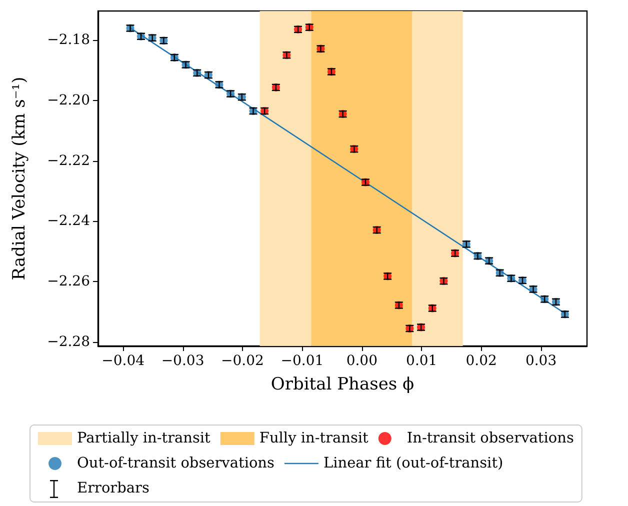 The width and height of the screenshot is (628, 506). Describe the element at coordinates (68, 282) in the screenshot. I see `y-tick-label: −2.26` at that location.